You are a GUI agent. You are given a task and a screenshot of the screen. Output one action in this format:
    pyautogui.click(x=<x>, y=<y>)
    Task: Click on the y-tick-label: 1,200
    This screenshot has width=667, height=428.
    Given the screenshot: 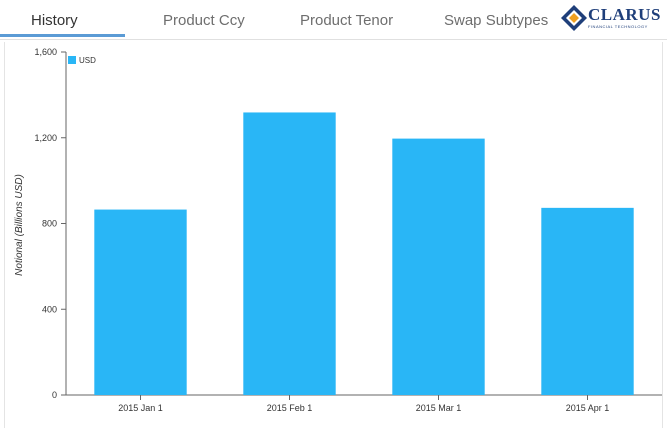 What is the action you would take?
    pyautogui.click(x=45, y=138)
    